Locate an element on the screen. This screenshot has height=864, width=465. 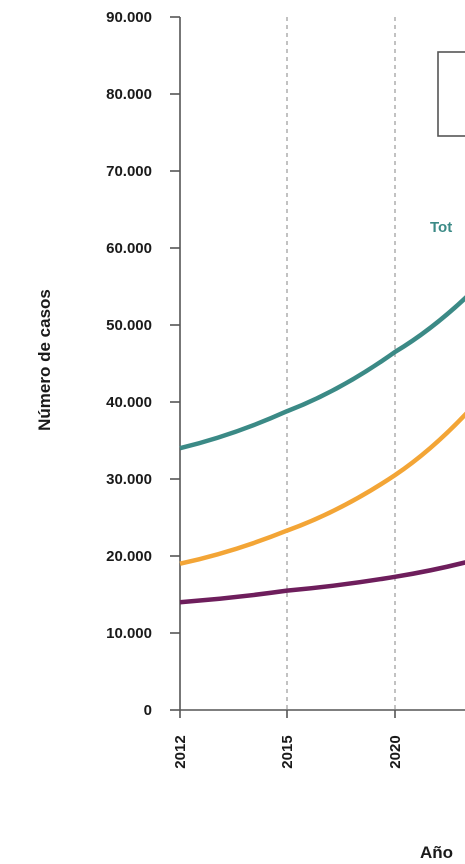
y-axis-title: Número de casos is located at coordinates (44, 360).